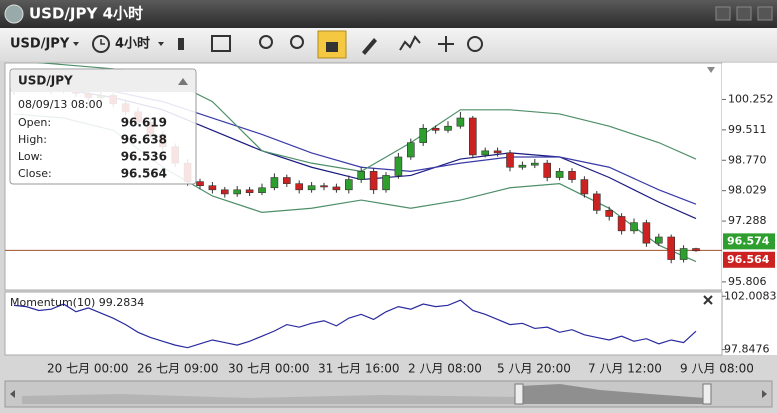 This screenshot has width=777, height=413. What do you see at coordinates (144, 157) in the screenshot?
I see `info-value: 96.536` at bounding box center [144, 157].